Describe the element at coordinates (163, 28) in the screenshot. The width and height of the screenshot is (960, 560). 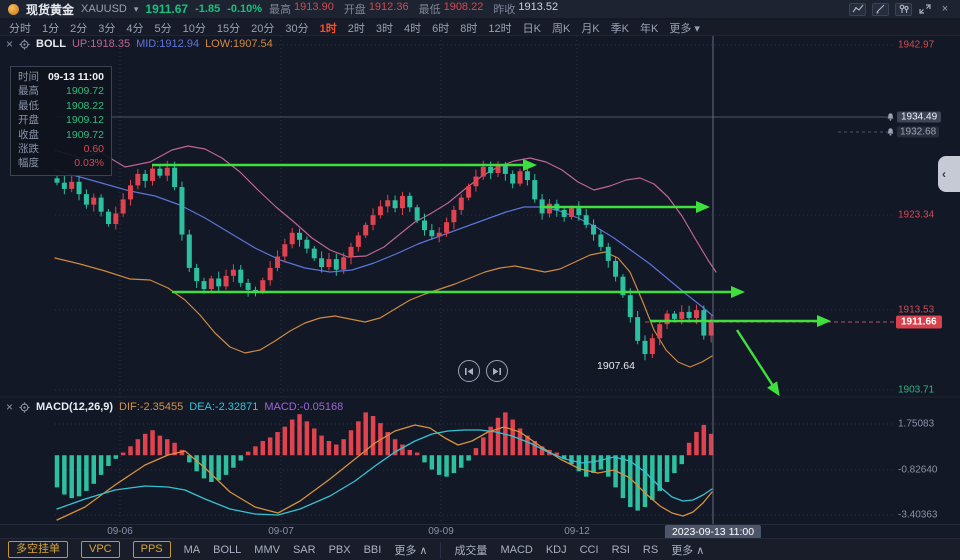
I see `timeframe-tab-5分: 5分` at that location.